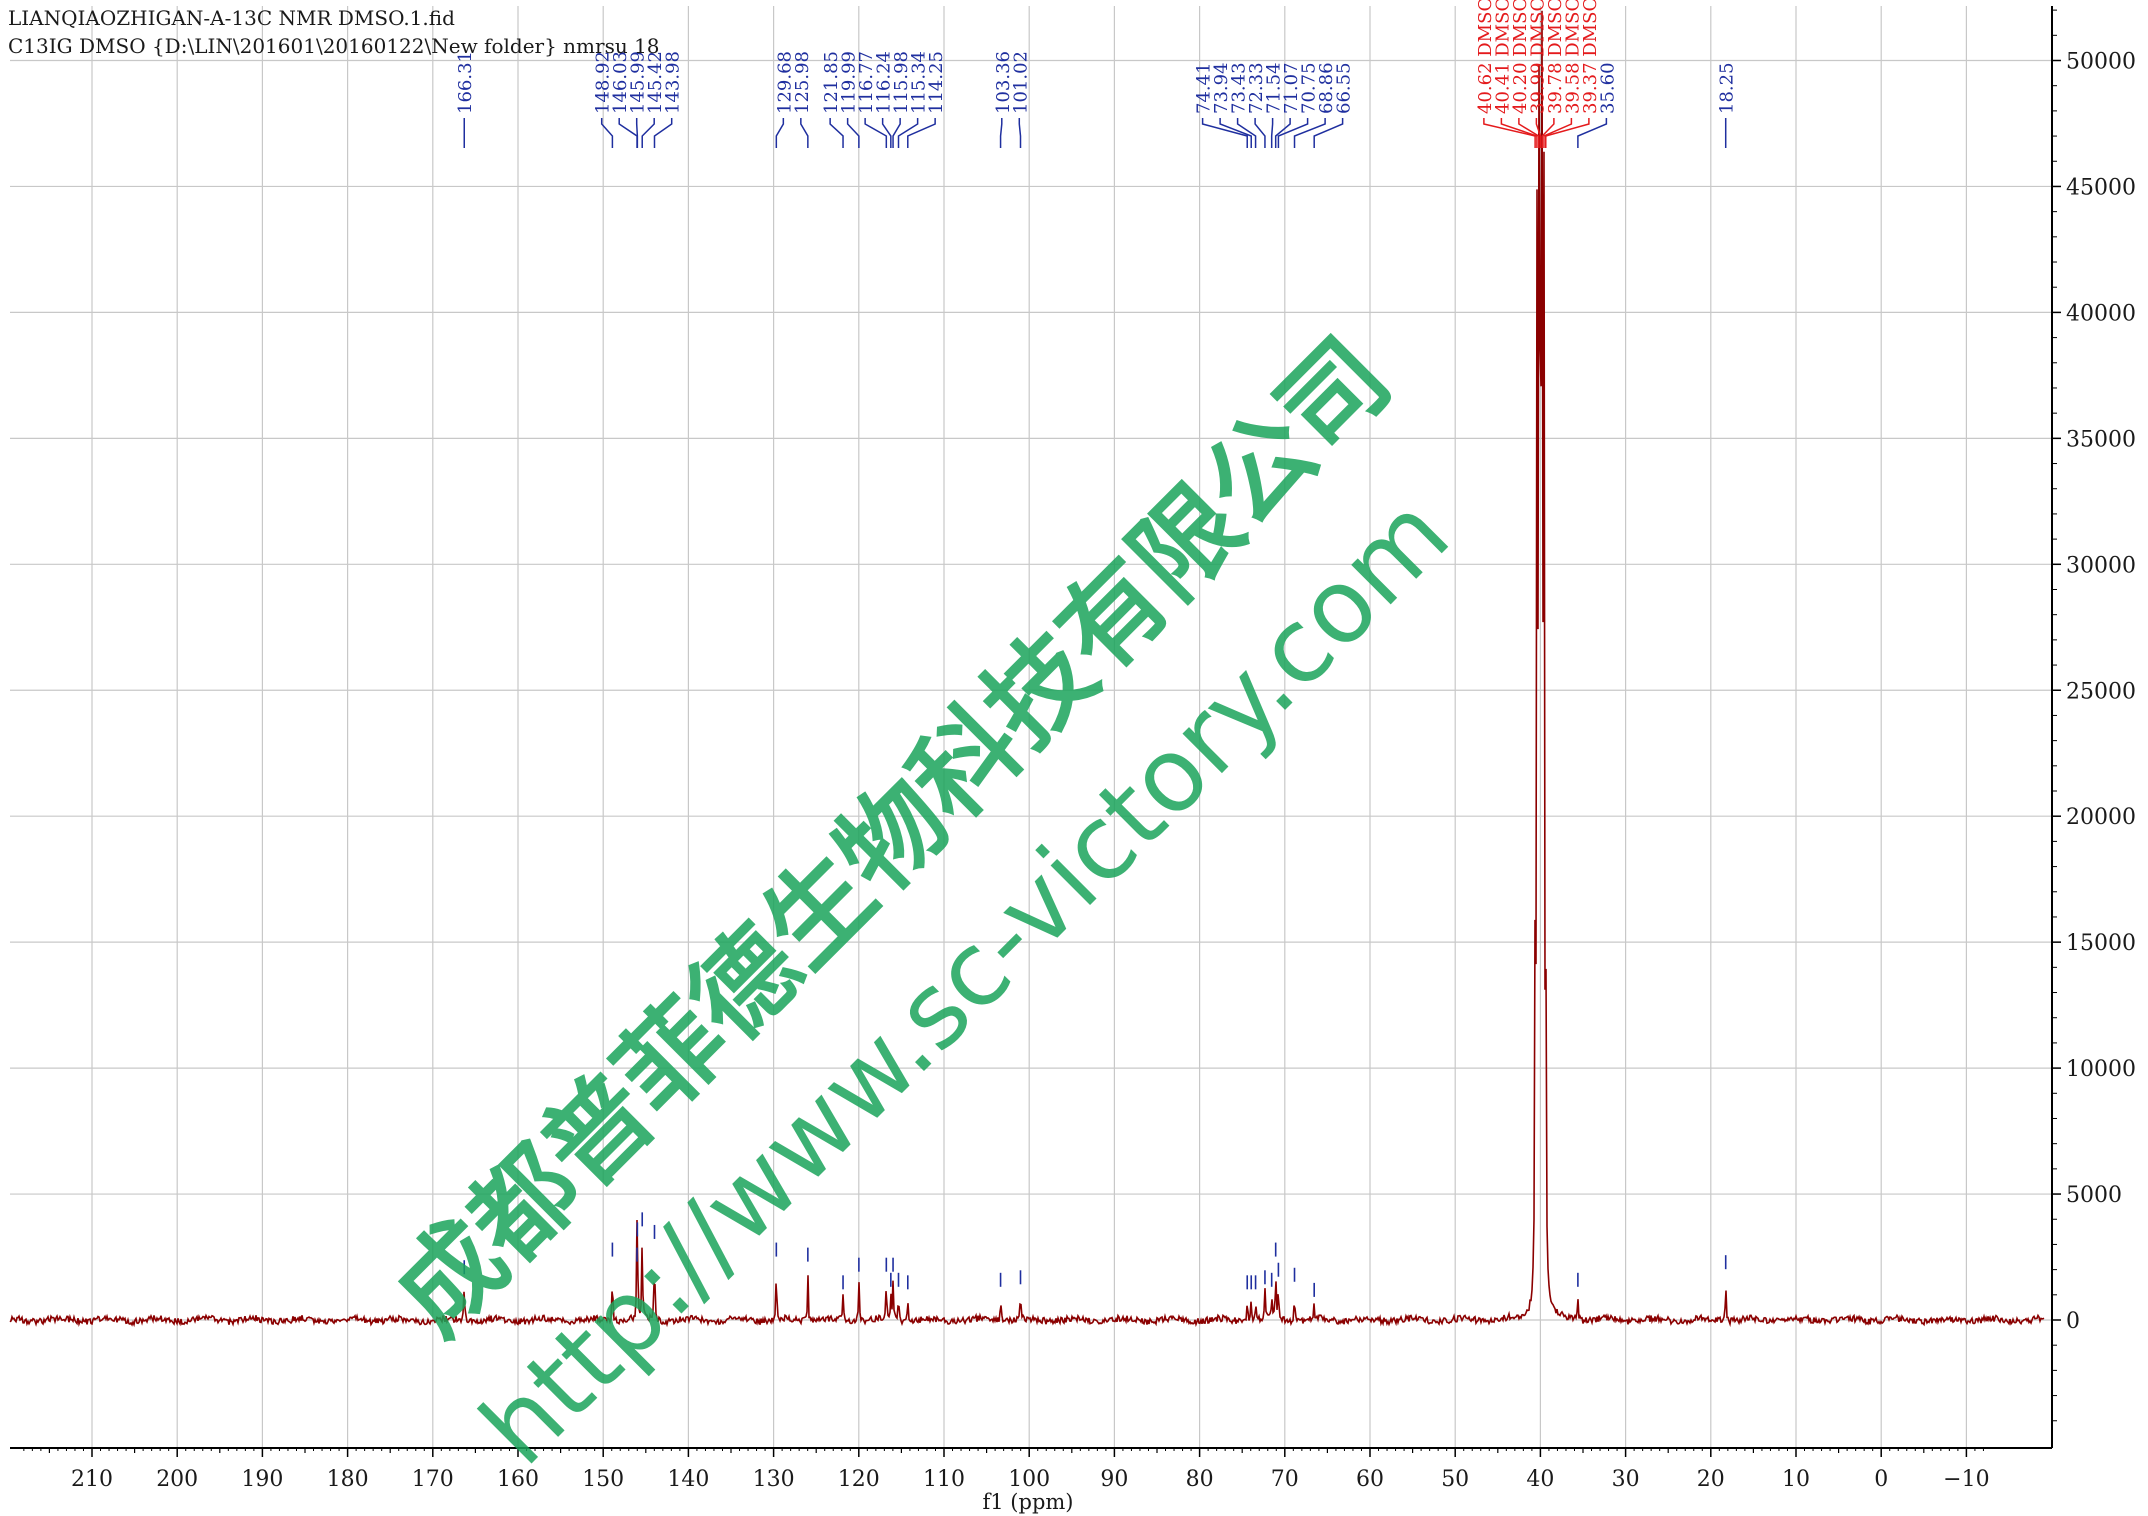 The height and width of the screenshot is (1516, 2148). Describe the element at coordinates (944, 1479) in the screenshot. I see `x-tick-label: 110` at that location.